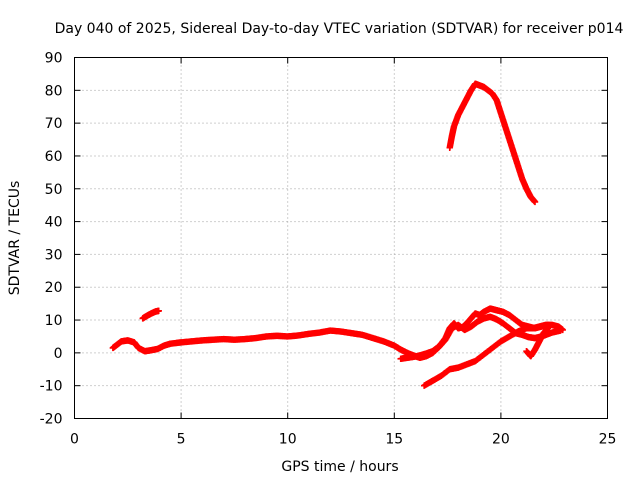  Describe the element at coordinates (150, 314) in the screenshot. I see `series-arc-short` at that location.